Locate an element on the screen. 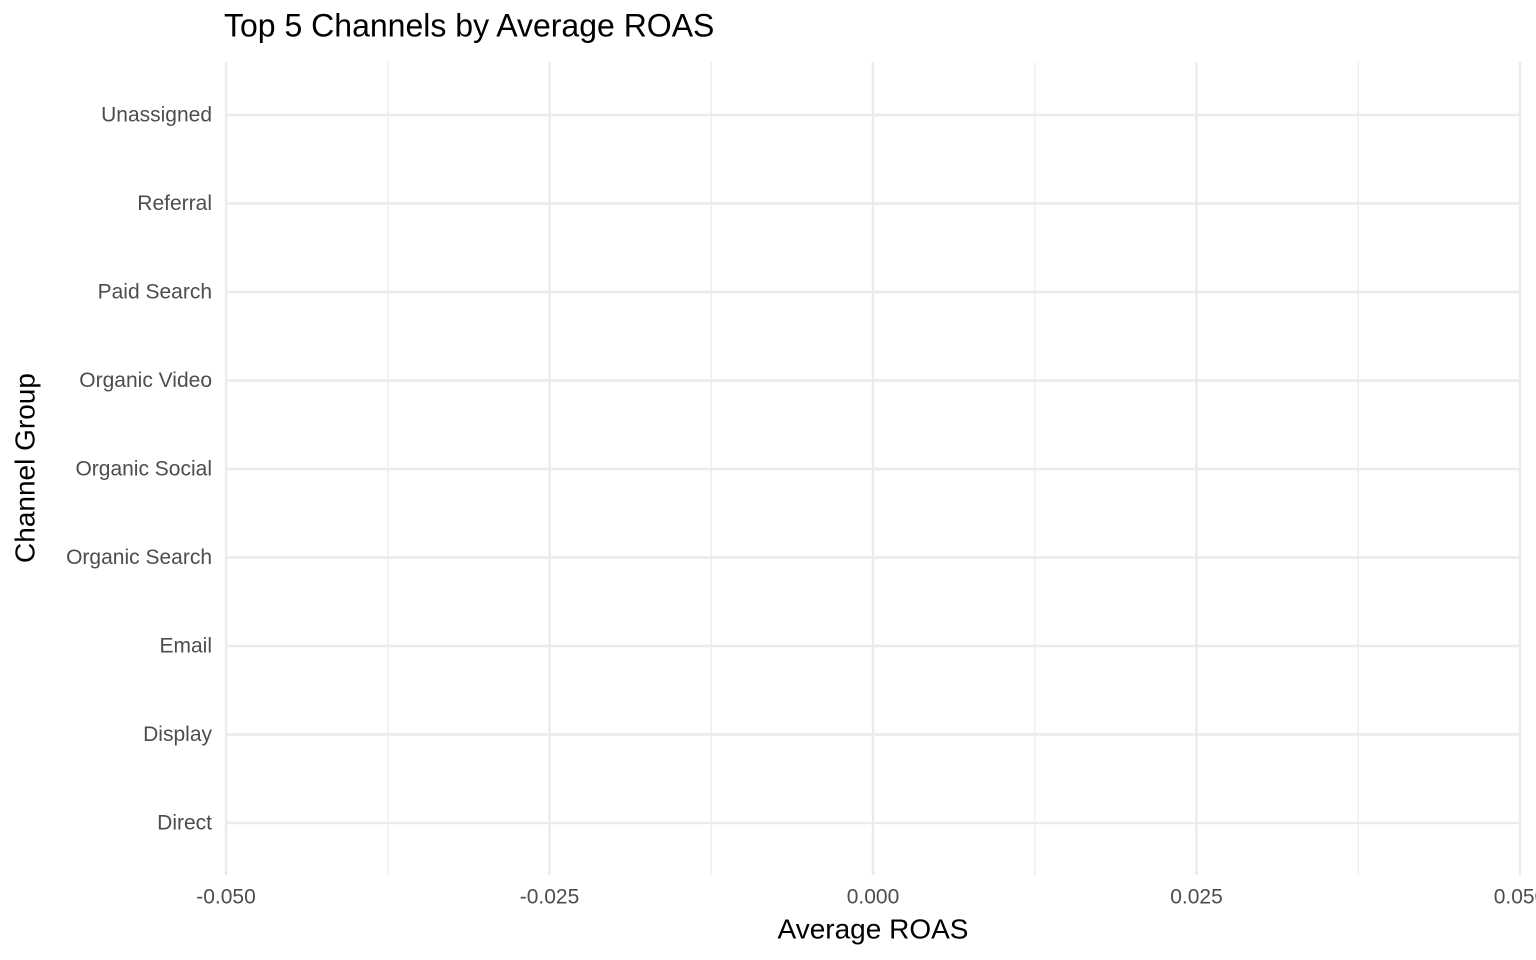 The height and width of the screenshot is (960, 1536). y-tick-label: Organic Video is located at coordinates (145, 380).